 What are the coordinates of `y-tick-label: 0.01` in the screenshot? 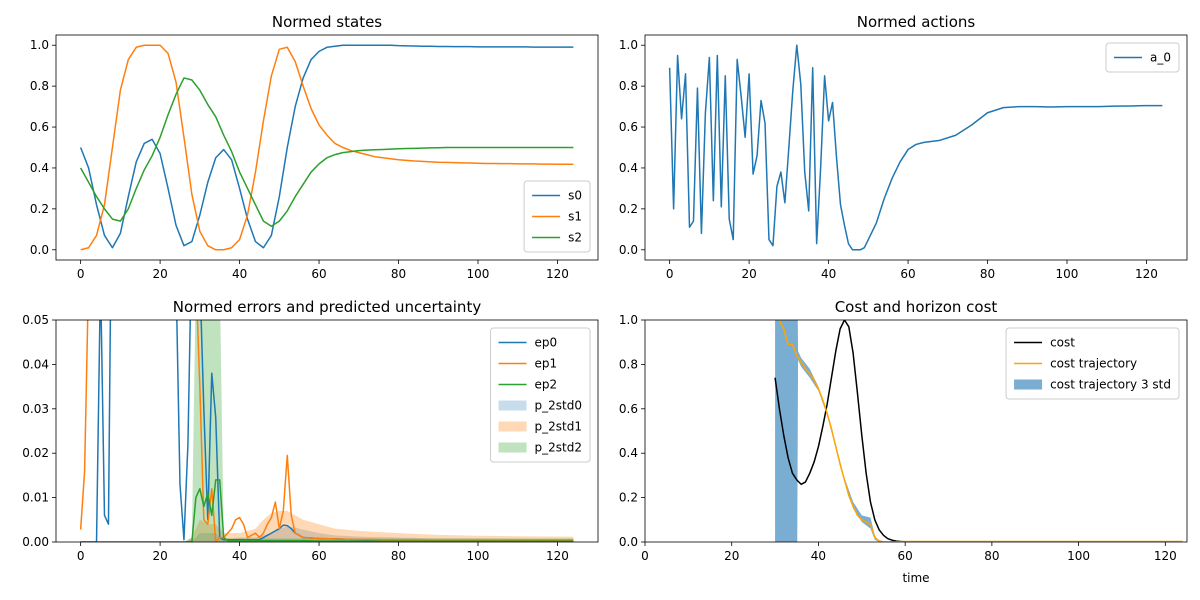 It's located at (35, 498).